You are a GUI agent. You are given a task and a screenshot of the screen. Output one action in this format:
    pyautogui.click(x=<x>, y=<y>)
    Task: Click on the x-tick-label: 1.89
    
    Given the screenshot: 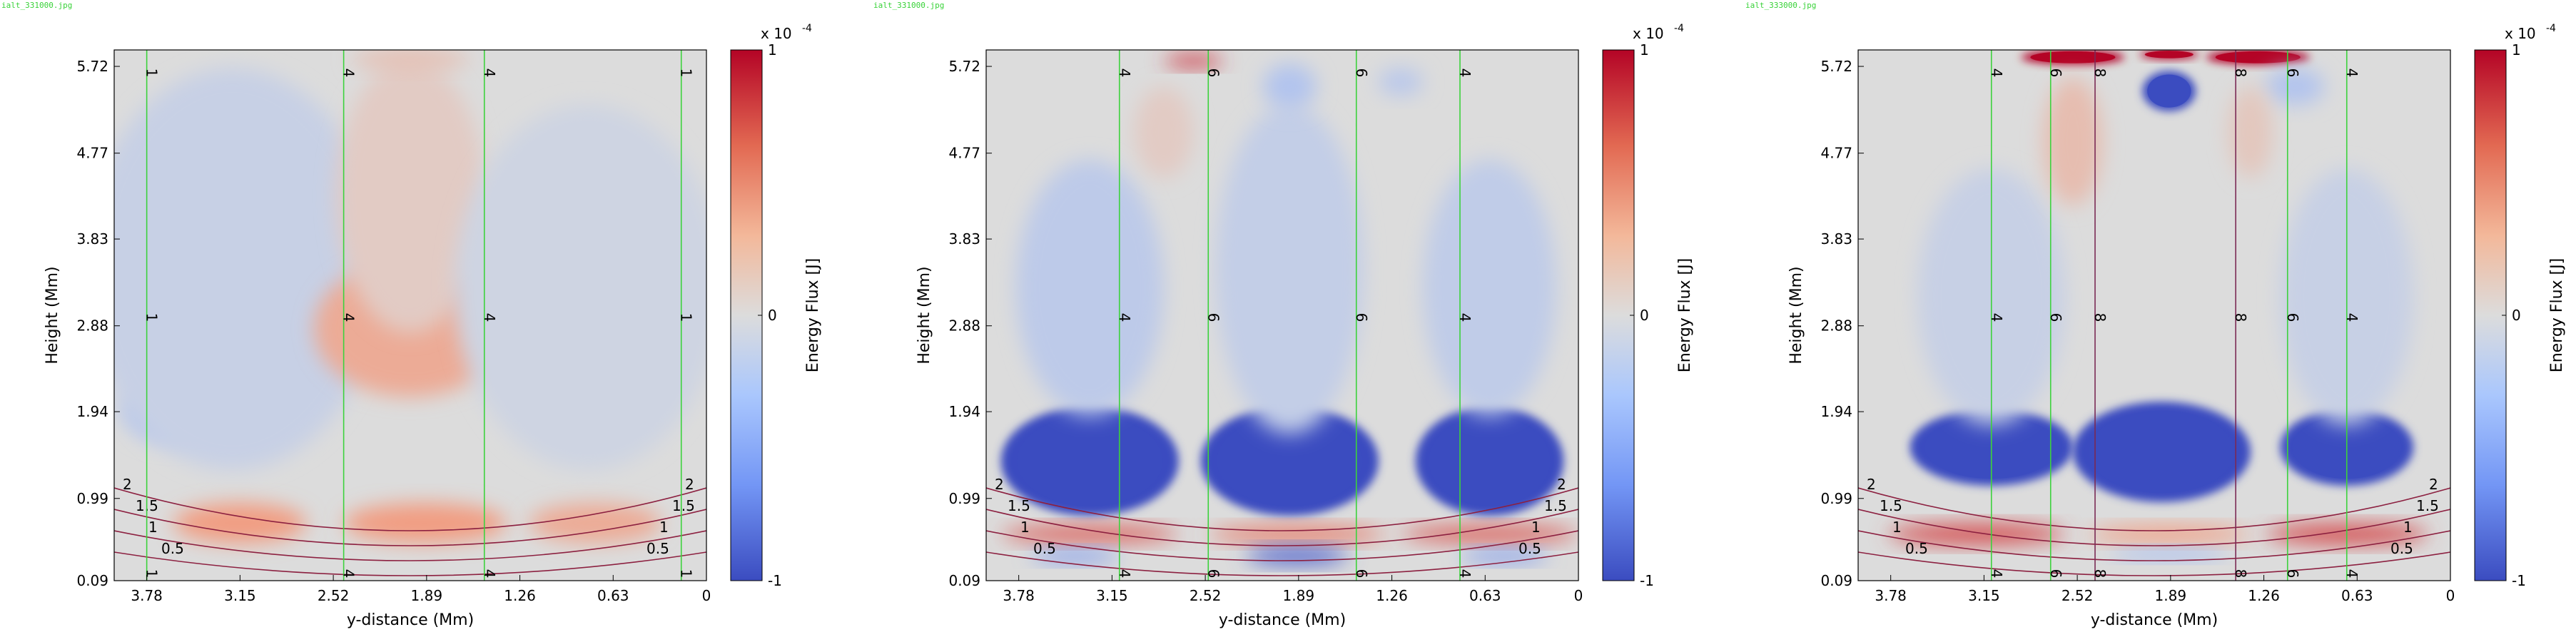 What is the action you would take?
    pyautogui.click(x=2171, y=595)
    